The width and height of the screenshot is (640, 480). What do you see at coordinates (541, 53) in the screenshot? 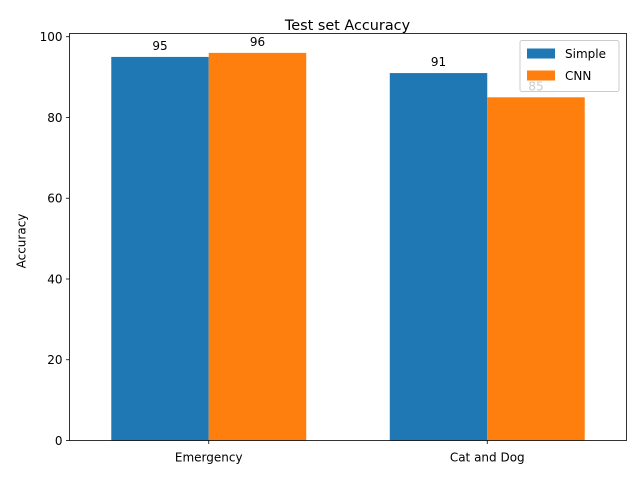
I see `legend-swatch-simple` at bounding box center [541, 53].